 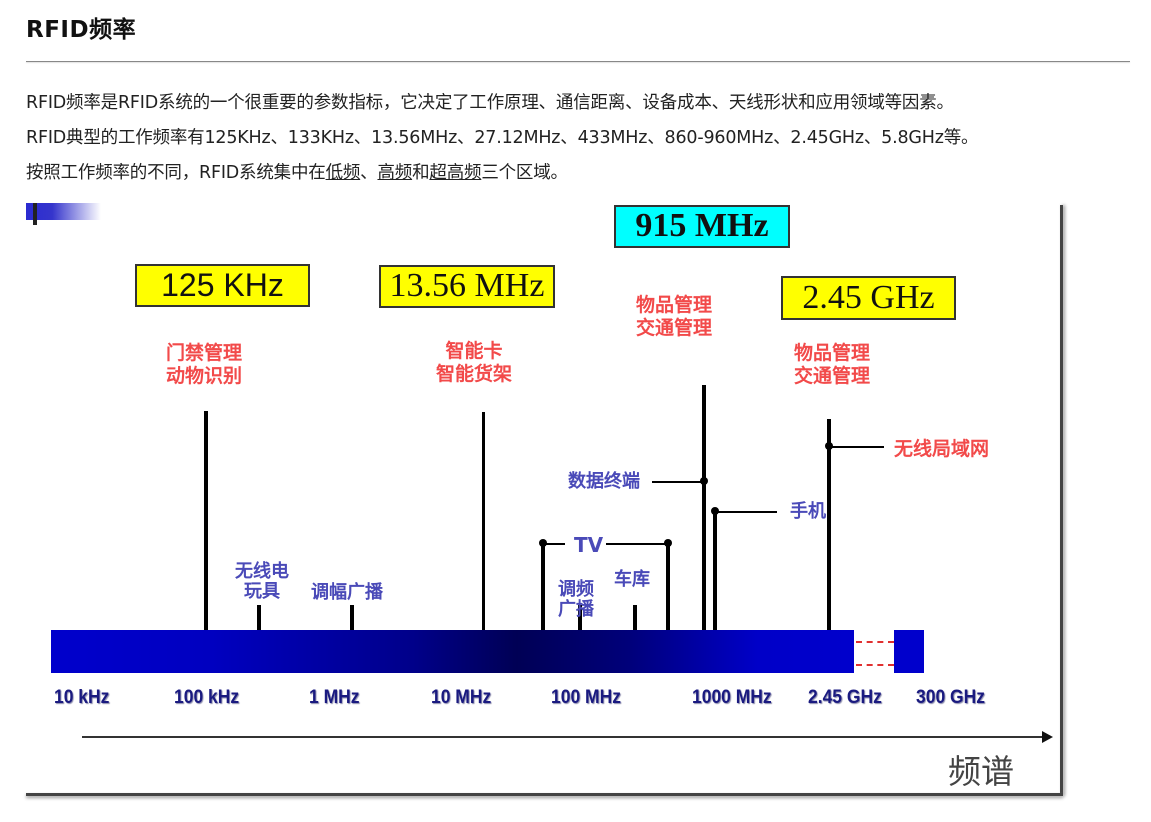 What do you see at coordinates (334, 697) in the screenshot?
I see `axis-tick-1mhz: 1 MHz` at bounding box center [334, 697].